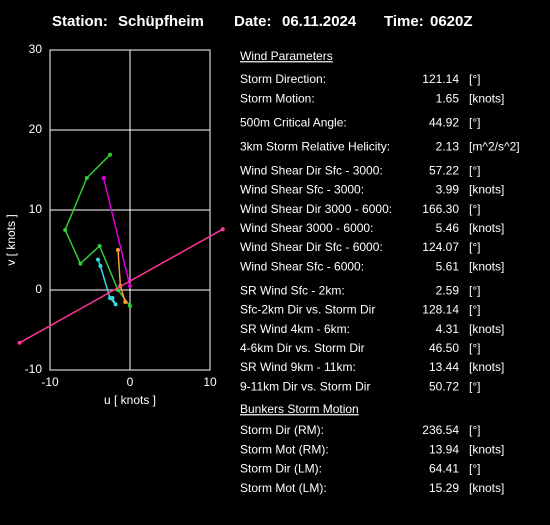 The image size is (550, 525). Describe the element at coordinates (36, 129) in the screenshot. I see `y-tick-label: 20` at that location.